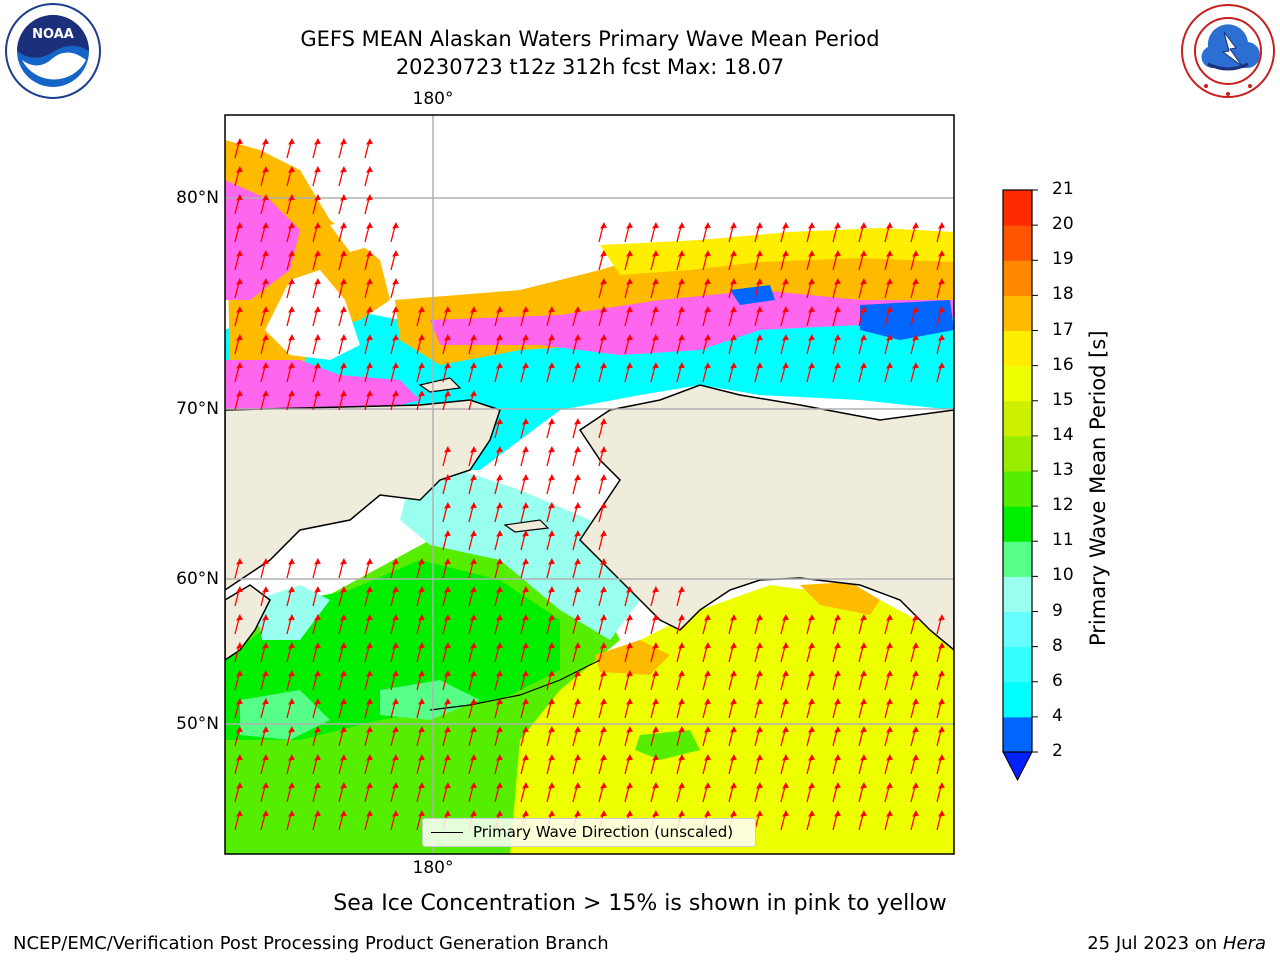 The image size is (1280, 960). I want to click on colorbar-label: Primary Wave Mean Period [s], so click(1098, 488).